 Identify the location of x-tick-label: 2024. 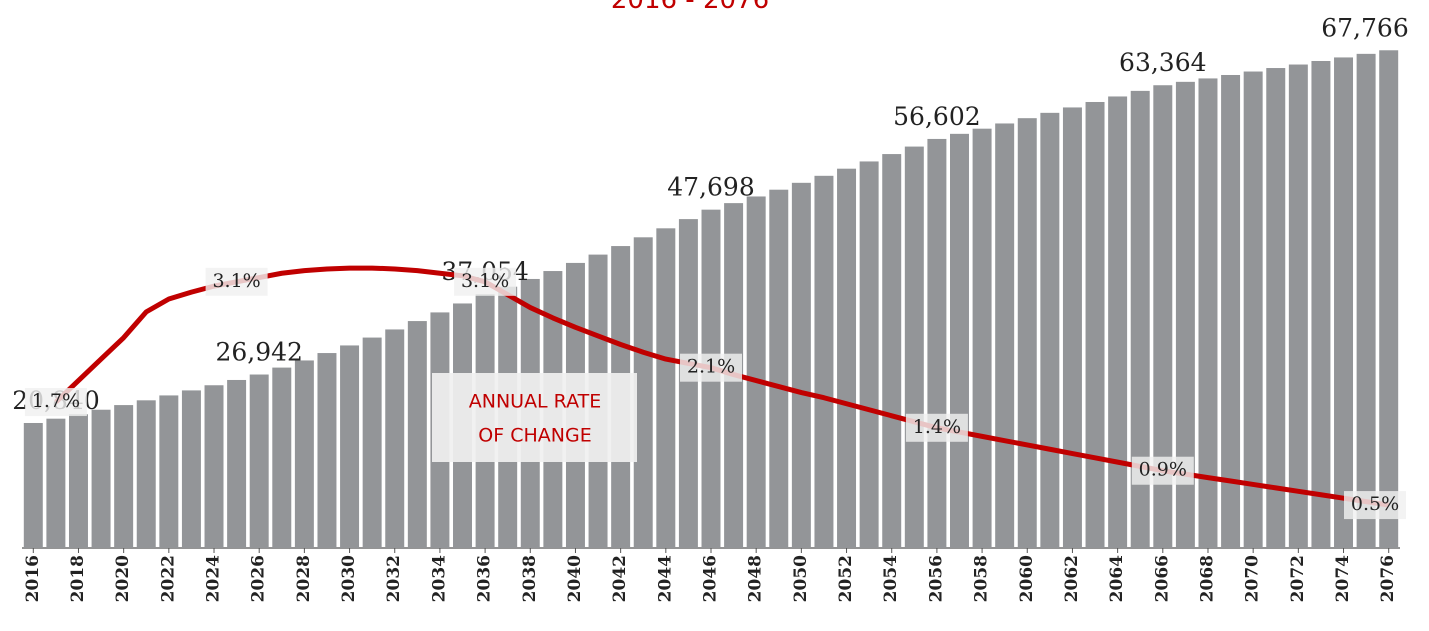
(214, 578).